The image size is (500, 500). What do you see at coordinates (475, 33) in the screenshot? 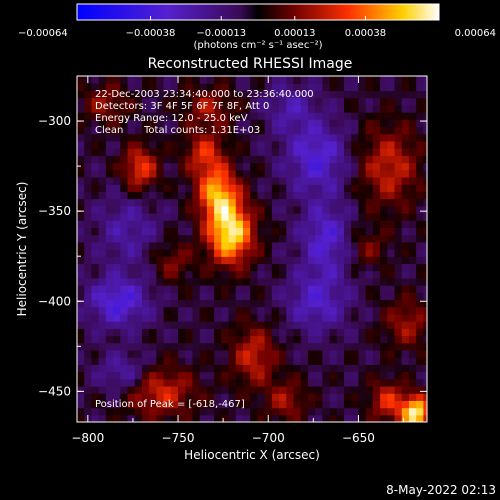
I see `colorbar-tick-label: 0.00064` at bounding box center [475, 33].